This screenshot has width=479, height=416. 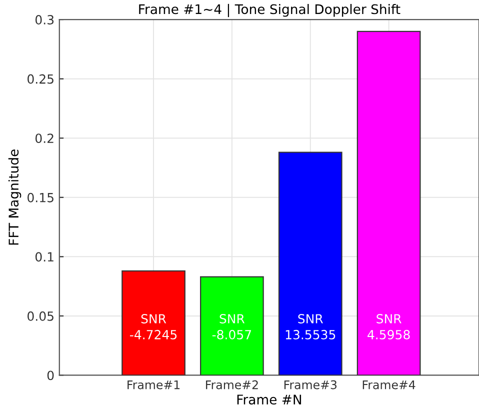 I want to click on y-tick-label: 0, so click(x=50, y=375).